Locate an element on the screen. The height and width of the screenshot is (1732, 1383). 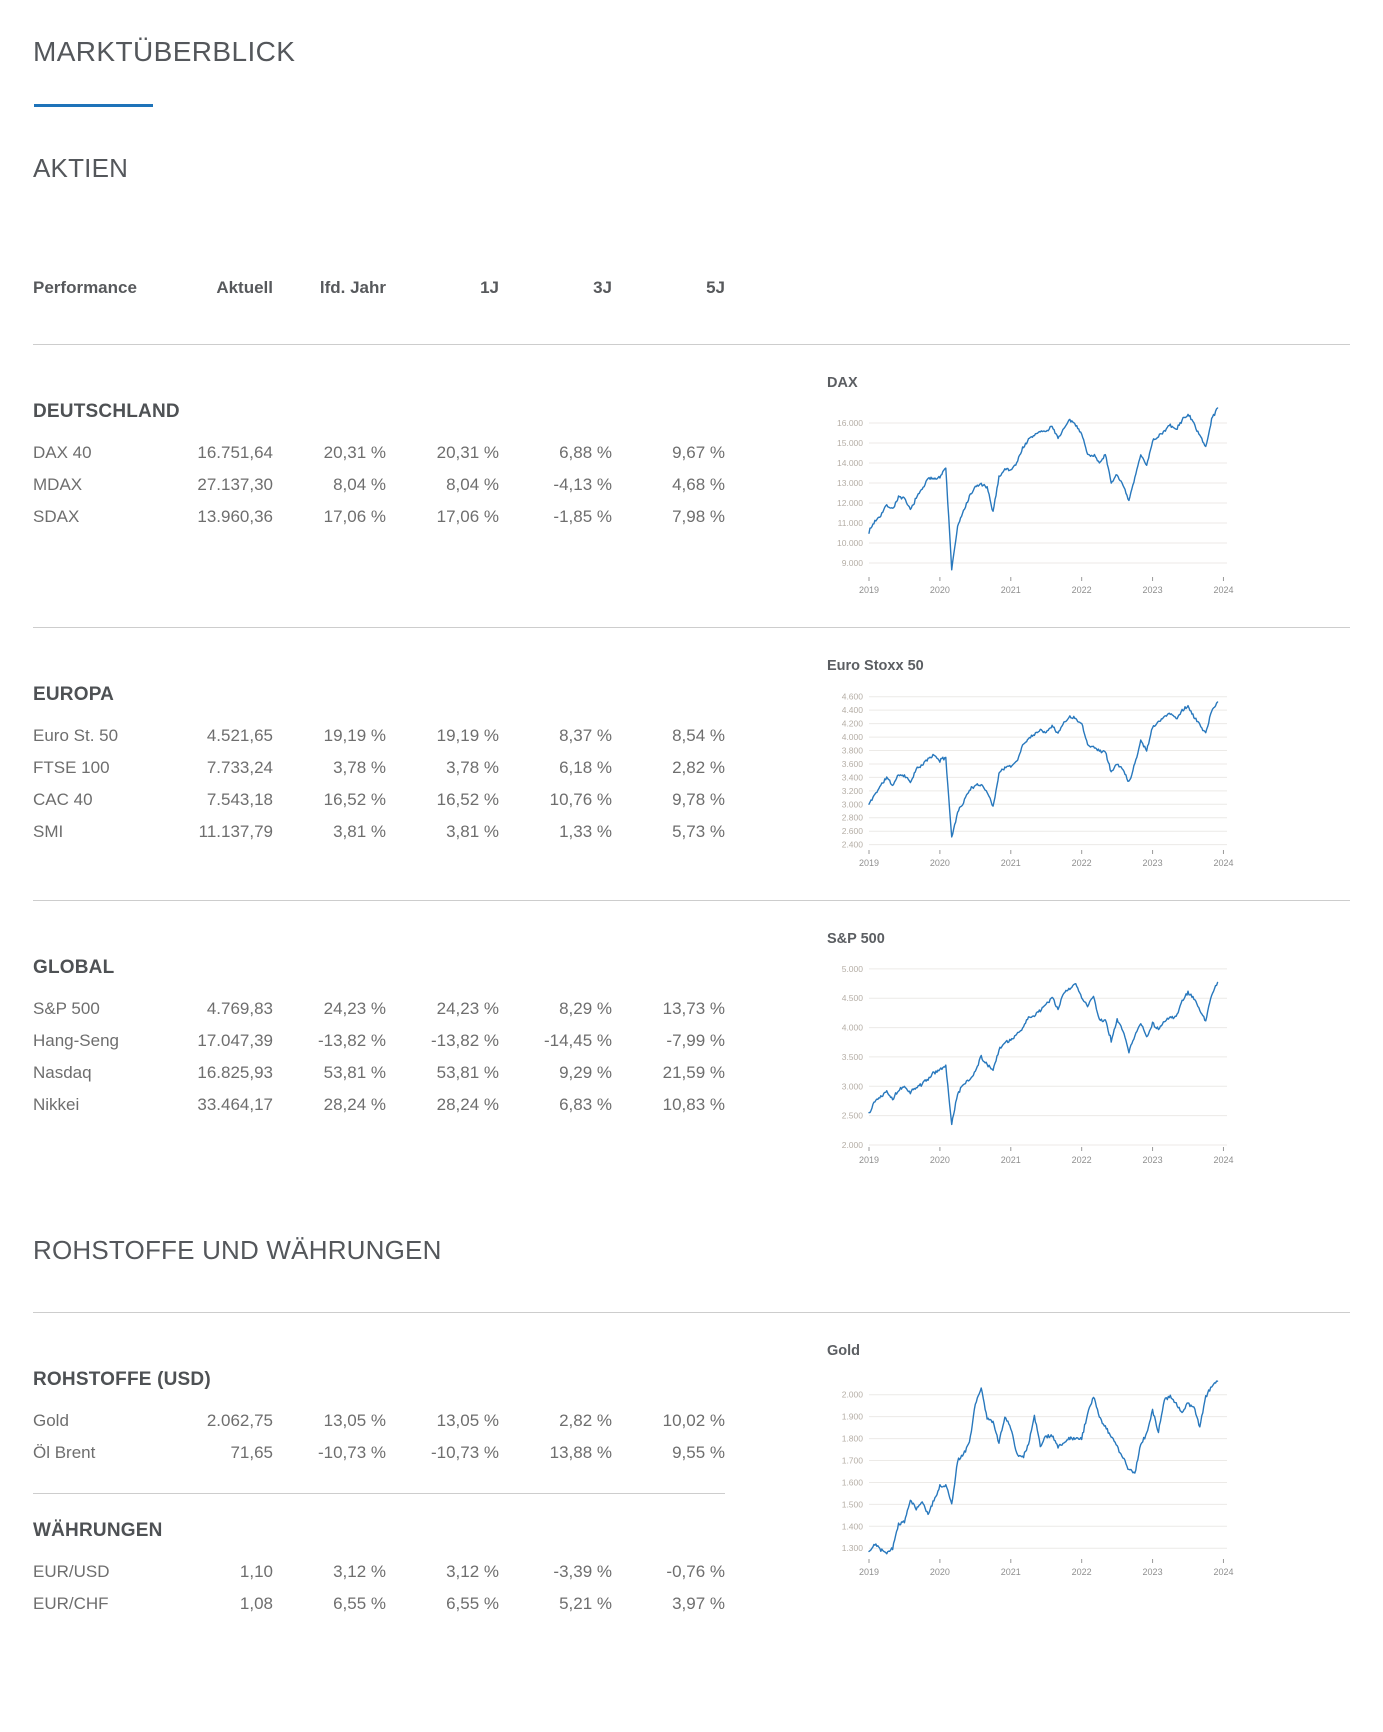
row-value: -0,76 % is located at coordinates (695, 1571).